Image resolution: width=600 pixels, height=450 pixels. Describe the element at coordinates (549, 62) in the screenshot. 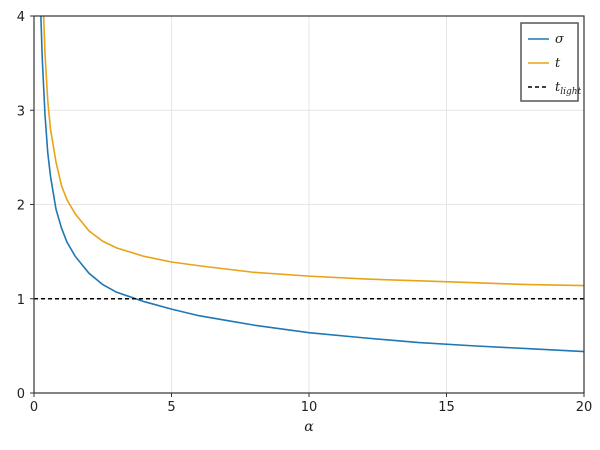

I see `legend-box` at that location.